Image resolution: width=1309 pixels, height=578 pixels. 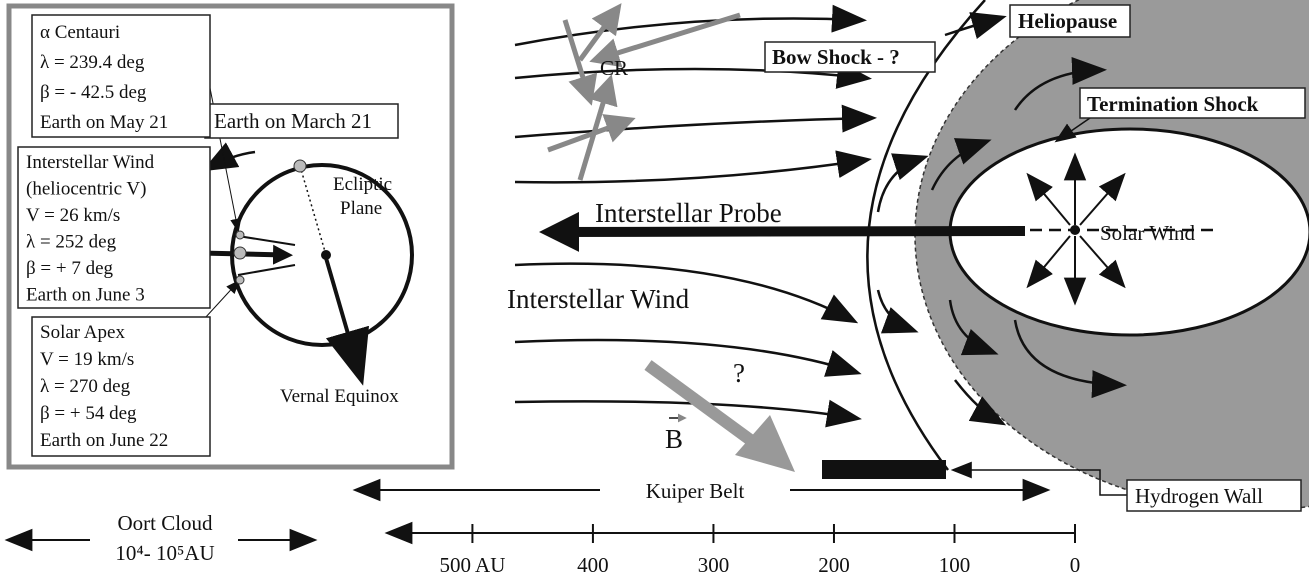 What do you see at coordinates (87, 359) in the screenshot?
I see `info-line: V = 19 km/s` at bounding box center [87, 359].